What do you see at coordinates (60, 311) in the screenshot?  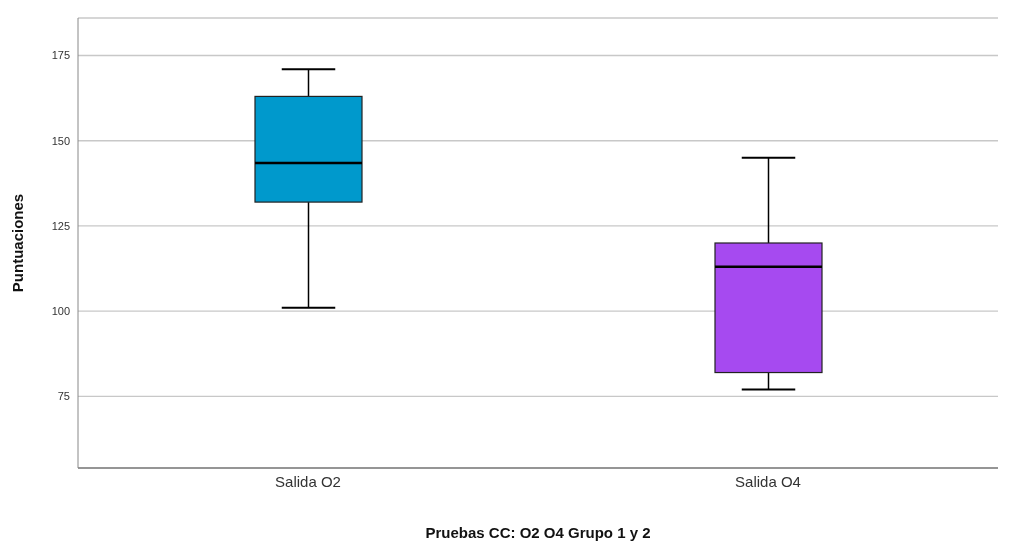 I see `y-tick-label: 100` at bounding box center [60, 311].